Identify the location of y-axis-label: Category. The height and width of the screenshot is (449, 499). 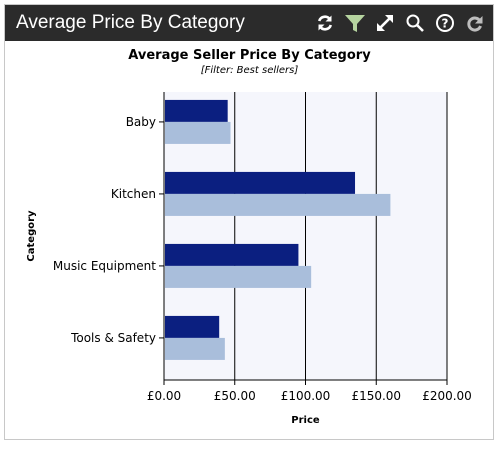
(31, 236).